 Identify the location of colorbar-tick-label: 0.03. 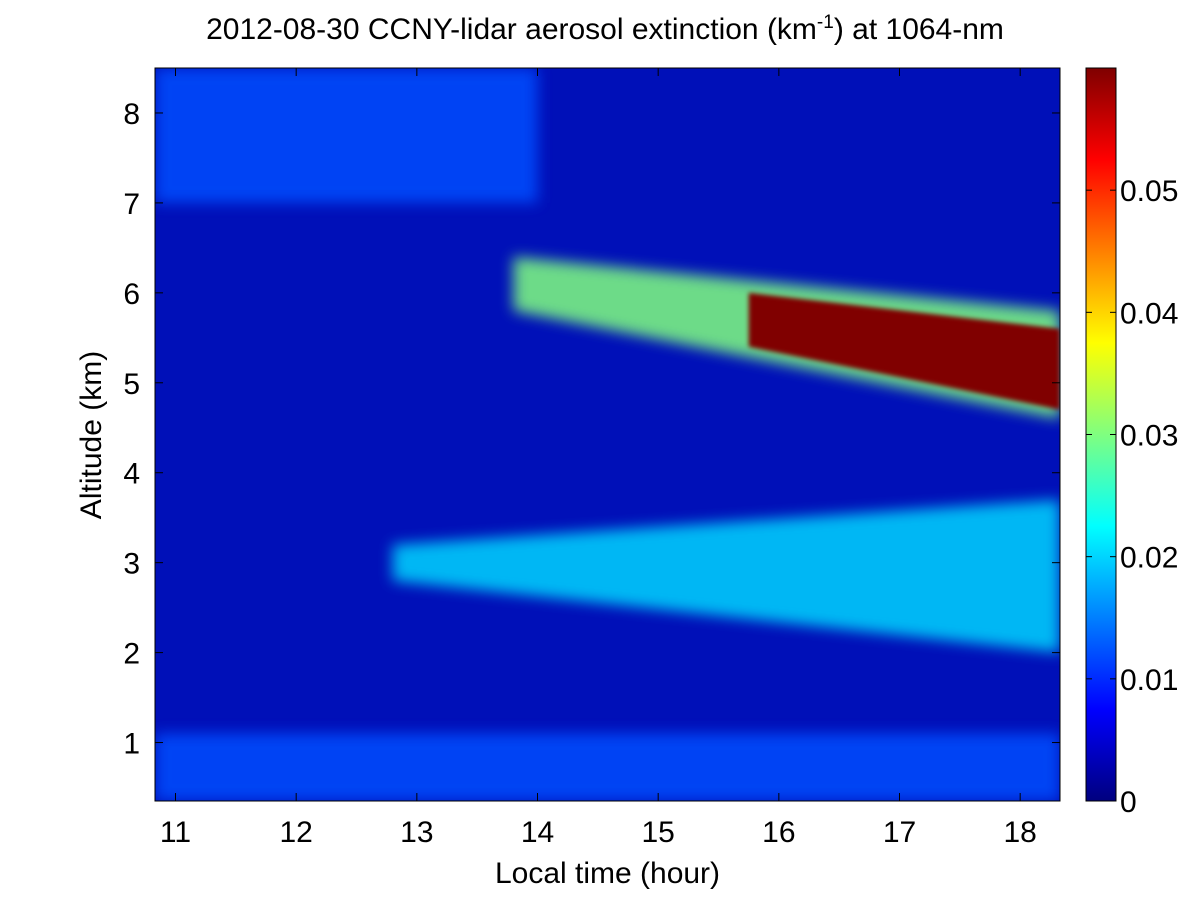
(1149, 436).